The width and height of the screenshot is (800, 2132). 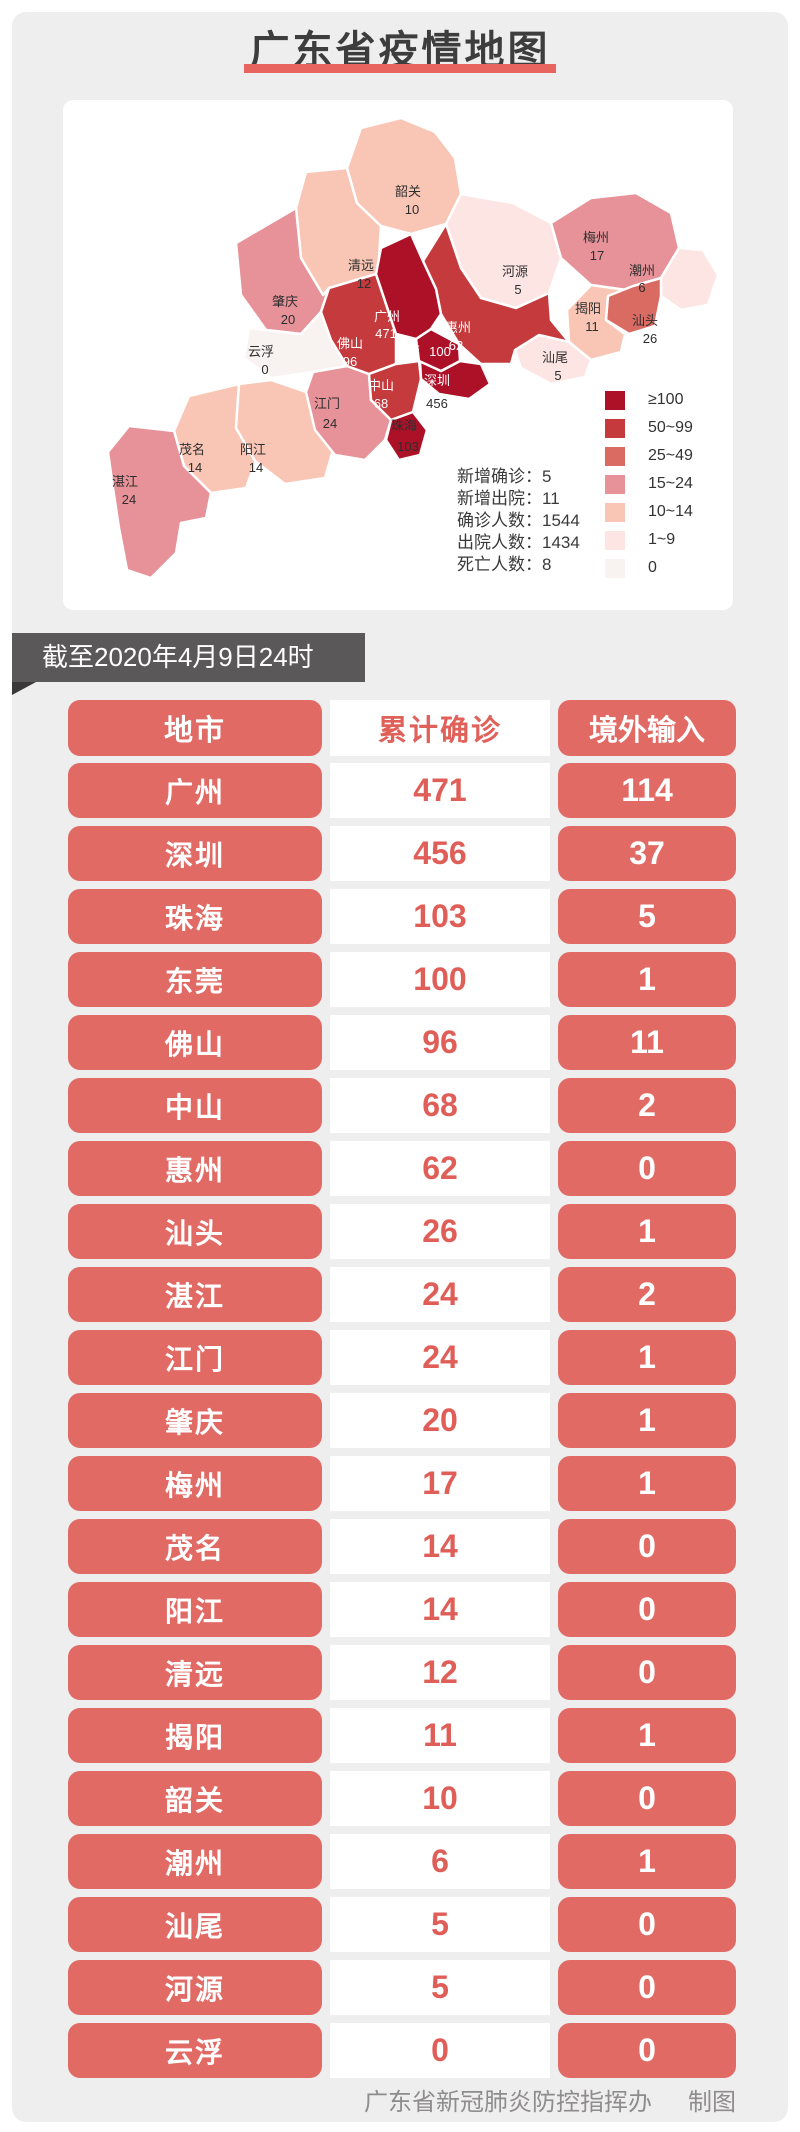 What do you see at coordinates (125, 481) in the screenshot?
I see `city-label: 湛江` at bounding box center [125, 481].